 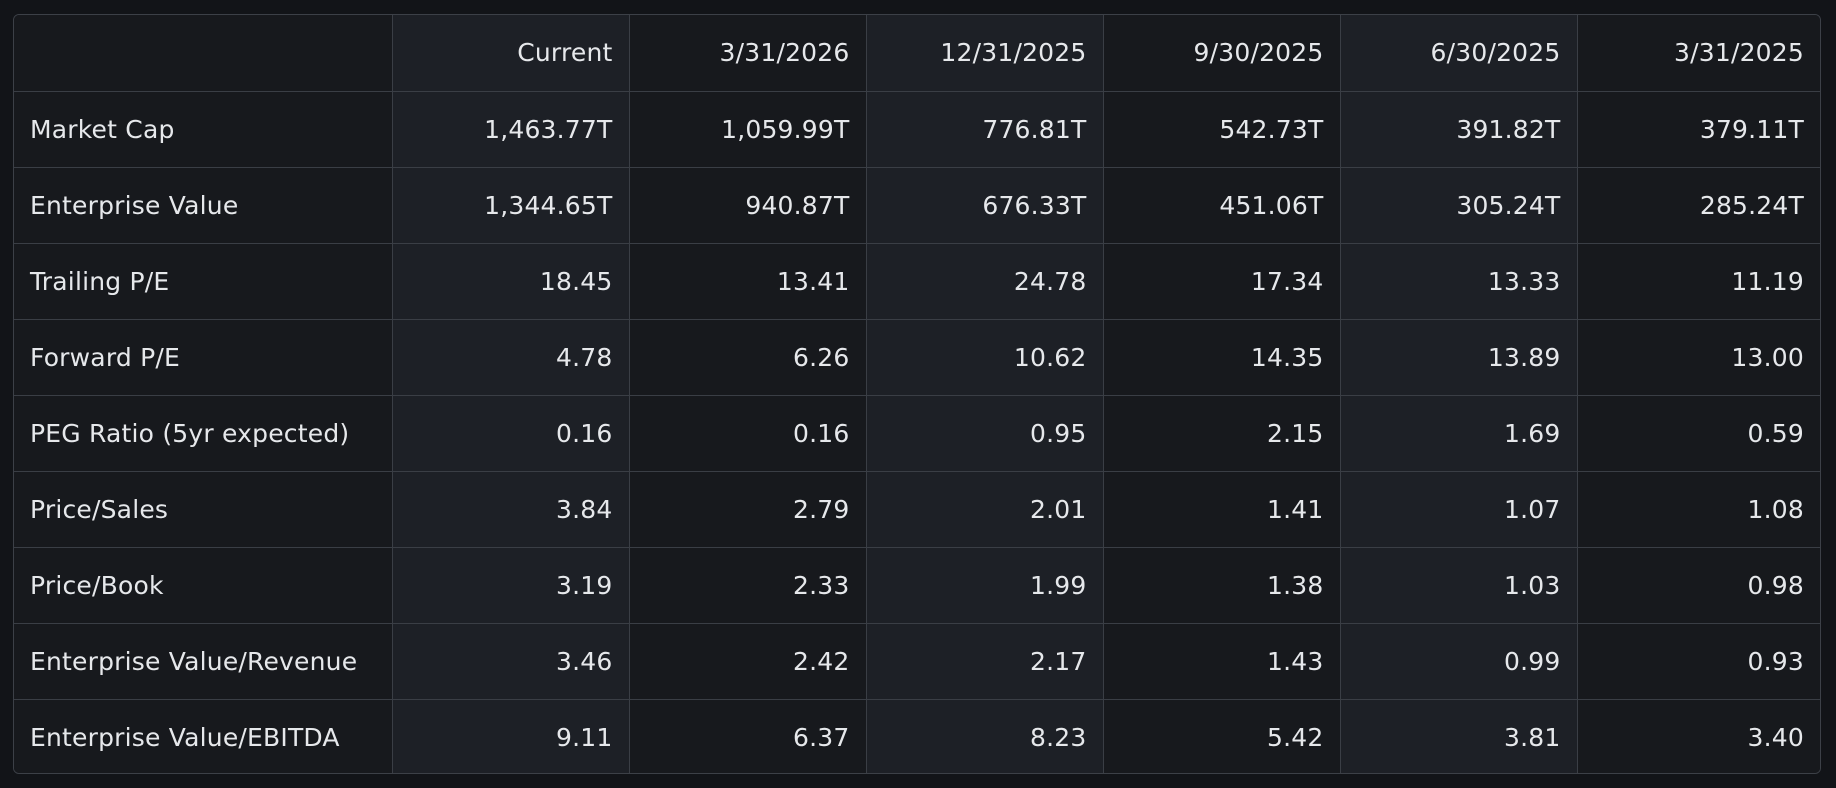 What do you see at coordinates (1698, 281) in the screenshot?
I see `table-cell: 11.19` at bounding box center [1698, 281].